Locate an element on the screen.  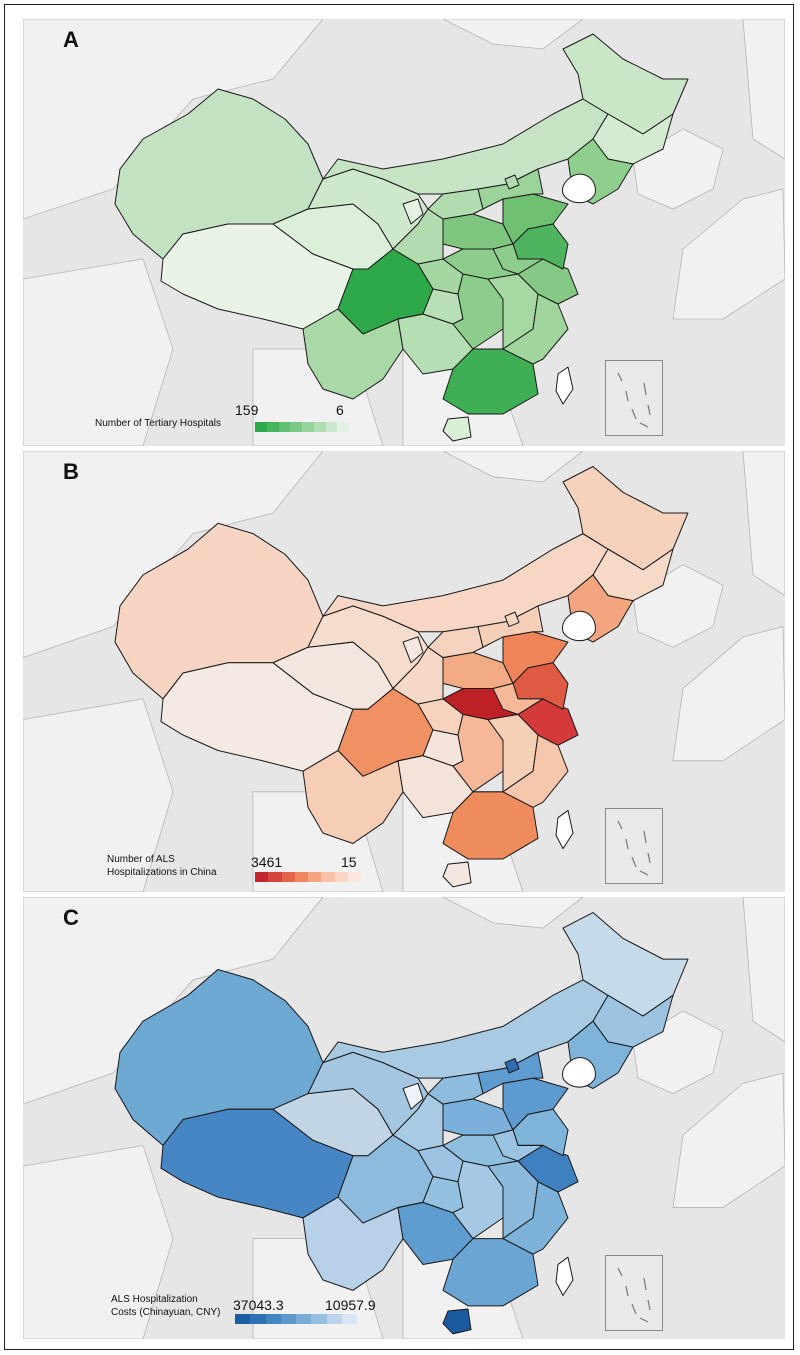
panel-letter-a: A is located at coordinates (71, 39).